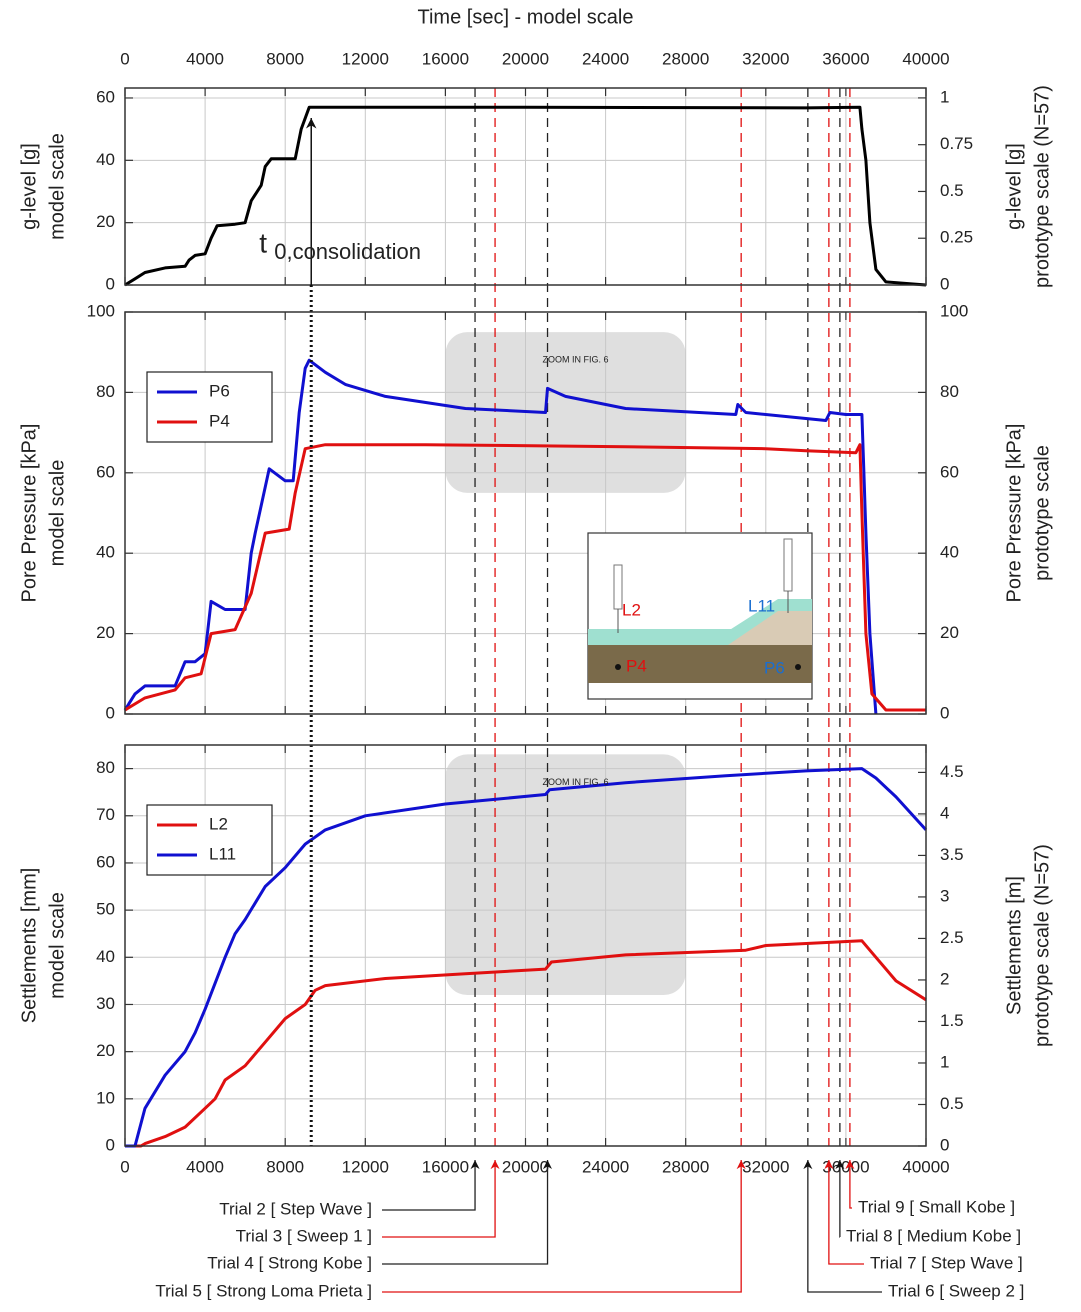  What do you see at coordinates (219, 420) in the screenshot?
I see `legend-label: P4` at bounding box center [219, 420].